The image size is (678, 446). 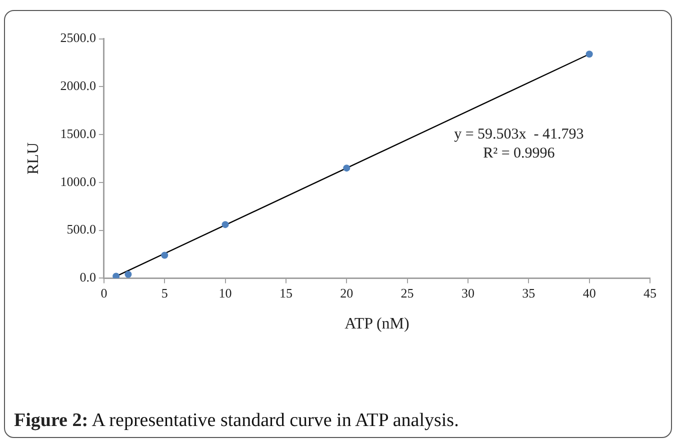 I want to click on y-tick-label: 1500.0, so click(x=78, y=133).